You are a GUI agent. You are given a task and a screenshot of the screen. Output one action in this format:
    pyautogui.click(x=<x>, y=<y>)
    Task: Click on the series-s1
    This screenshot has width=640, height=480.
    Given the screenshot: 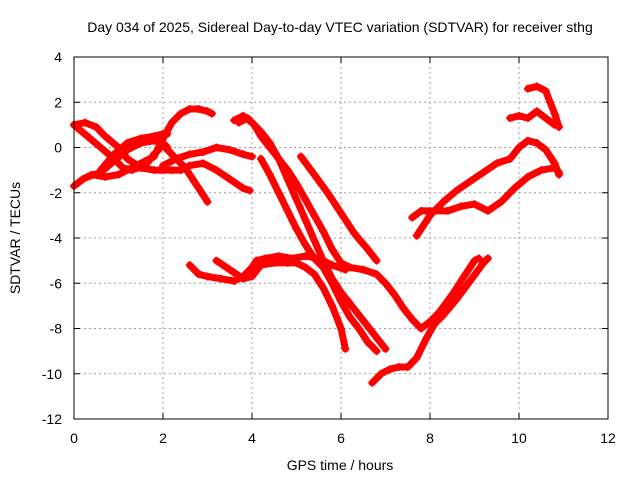 What is the action you would take?
    pyautogui.click(x=162, y=156)
    